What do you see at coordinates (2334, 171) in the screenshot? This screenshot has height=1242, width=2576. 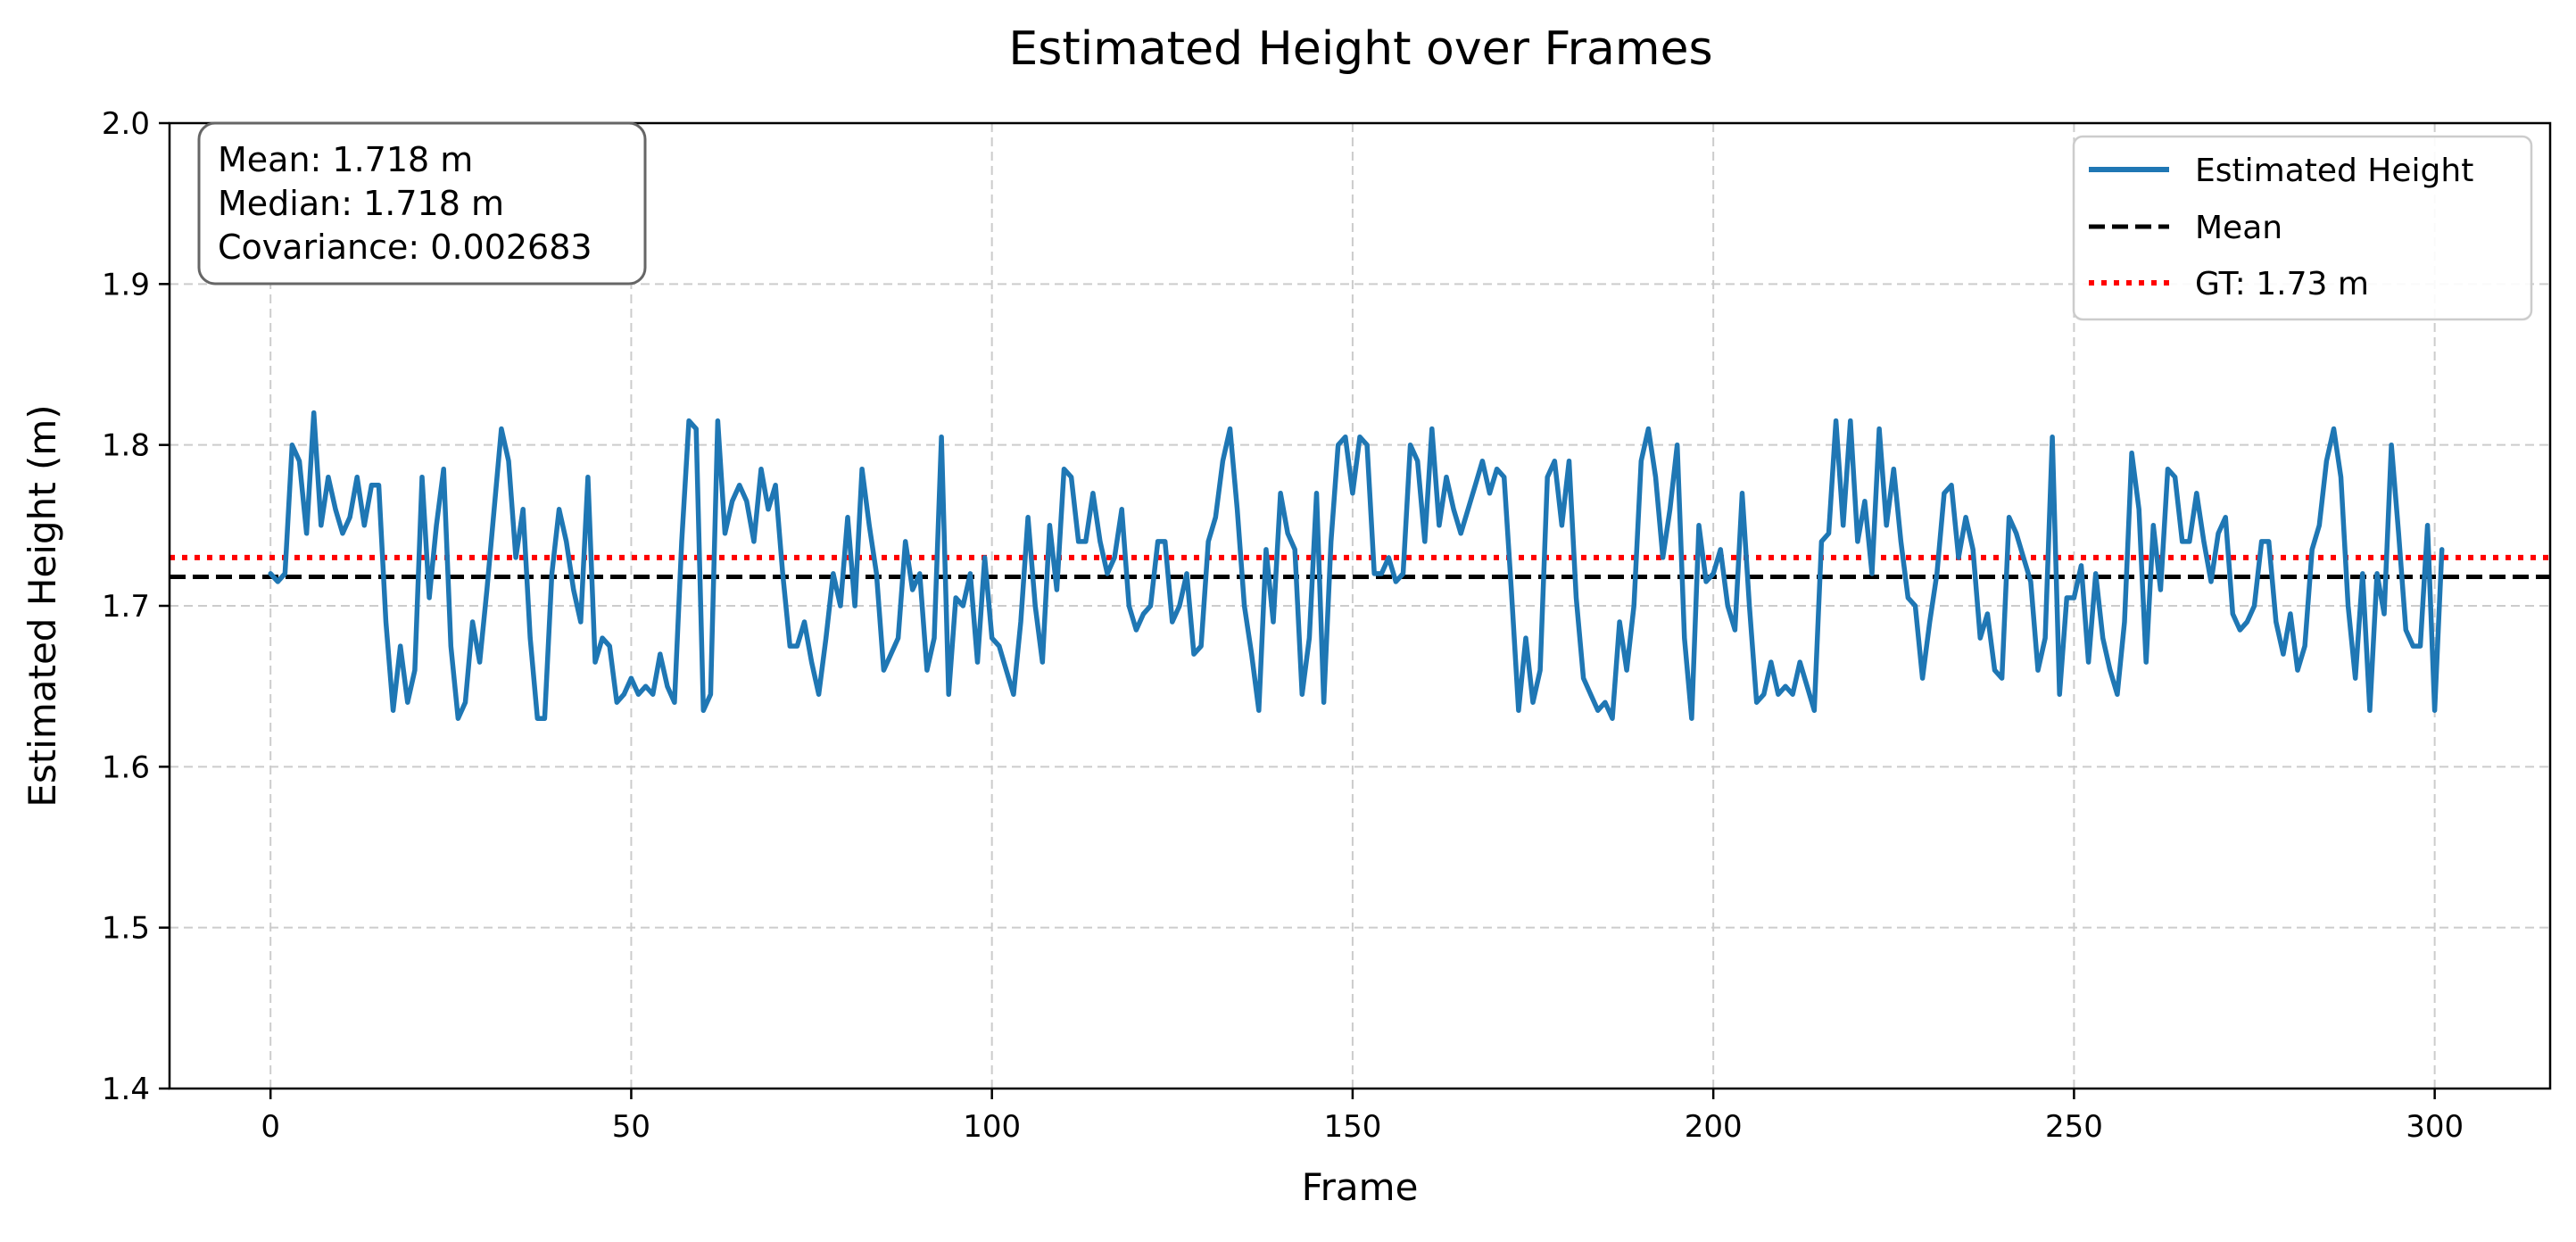 I see `legend-label-estimated: Estimated Height` at bounding box center [2334, 171].